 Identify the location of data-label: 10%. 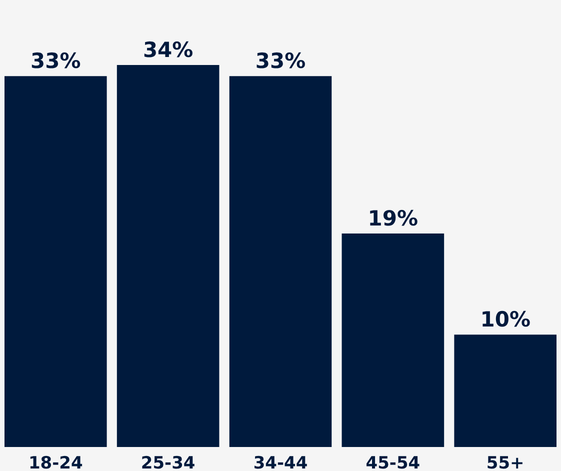
(505, 320).